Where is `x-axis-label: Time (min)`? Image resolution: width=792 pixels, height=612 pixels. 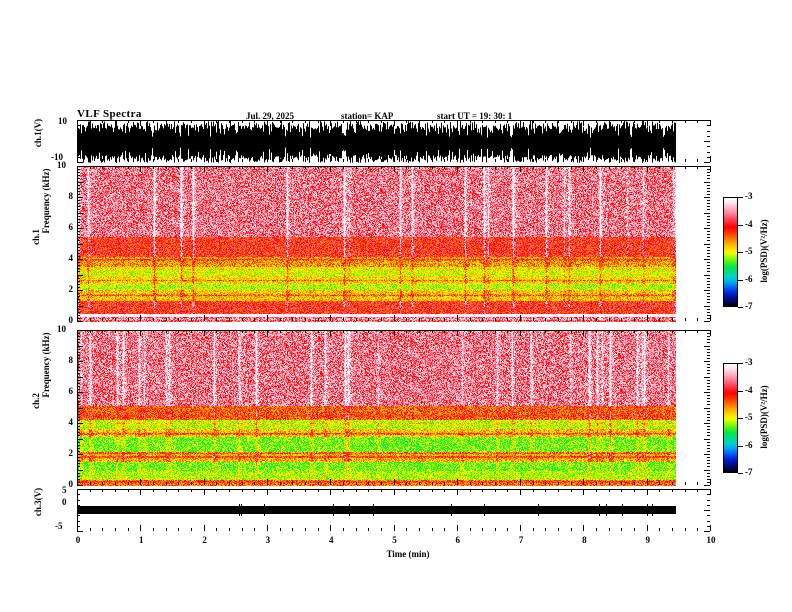
x-axis-label: Time (min) is located at coordinates (396, 554).